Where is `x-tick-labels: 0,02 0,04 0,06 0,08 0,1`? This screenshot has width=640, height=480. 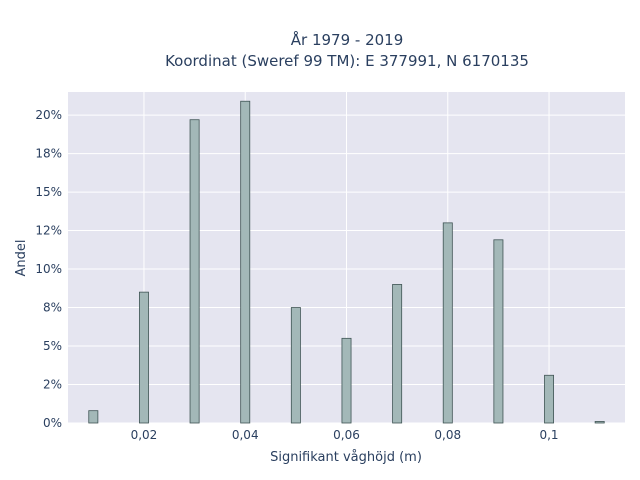
x-tick-labels: 0,02 0,04 0,06 0,08 0,1 is located at coordinates (345, 435).